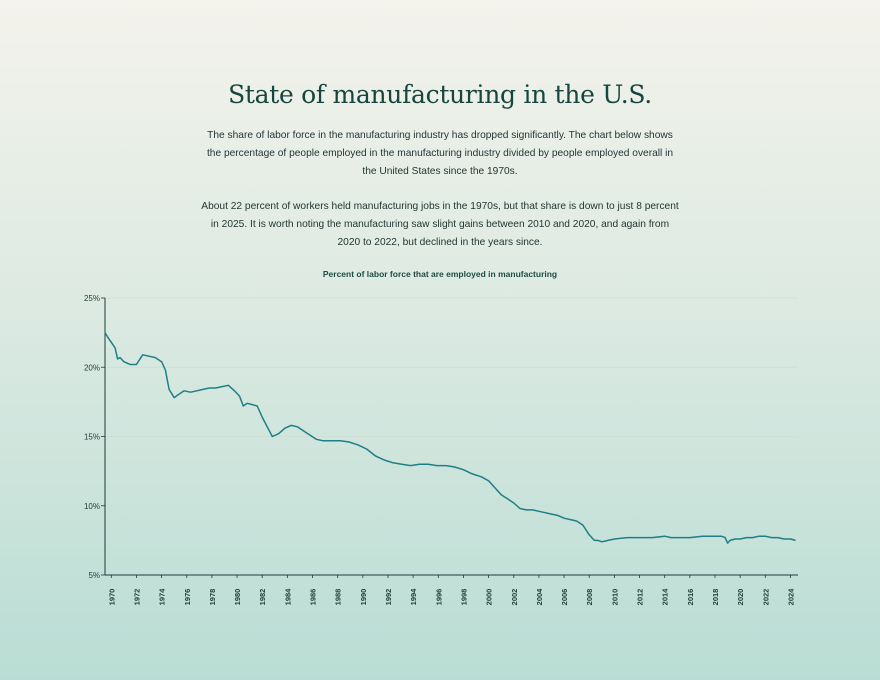 The image size is (880, 680). Describe the element at coordinates (162, 597) in the screenshot. I see `x-tick-label: 1974` at that location.